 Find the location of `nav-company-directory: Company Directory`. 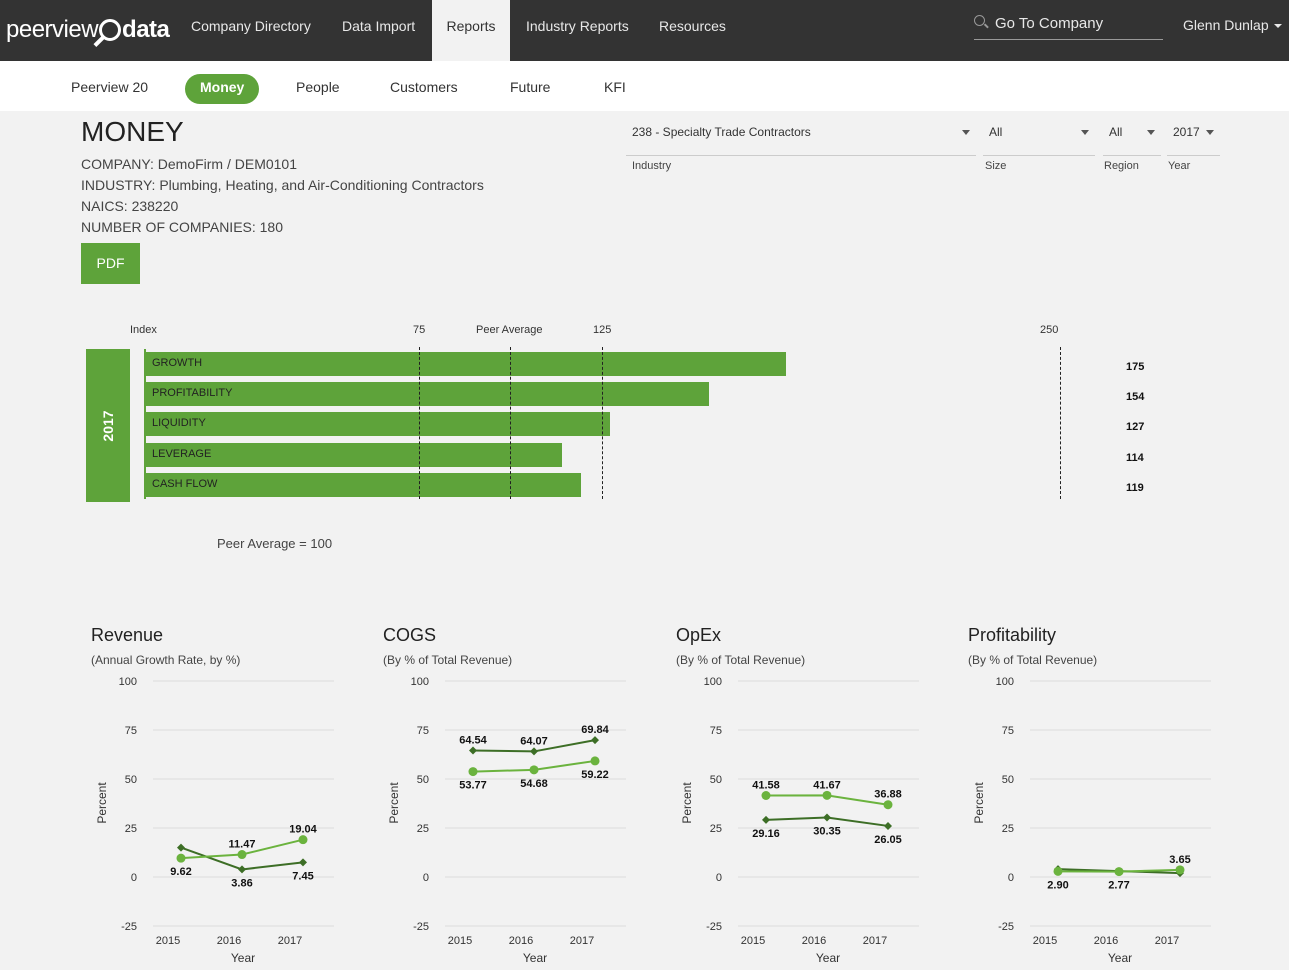

nav-company-directory: Company Directory is located at coordinates (251, 26).